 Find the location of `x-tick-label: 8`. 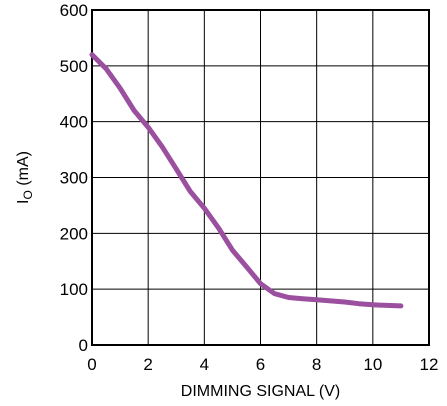

x-tick-label: 8 is located at coordinates (316, 364).